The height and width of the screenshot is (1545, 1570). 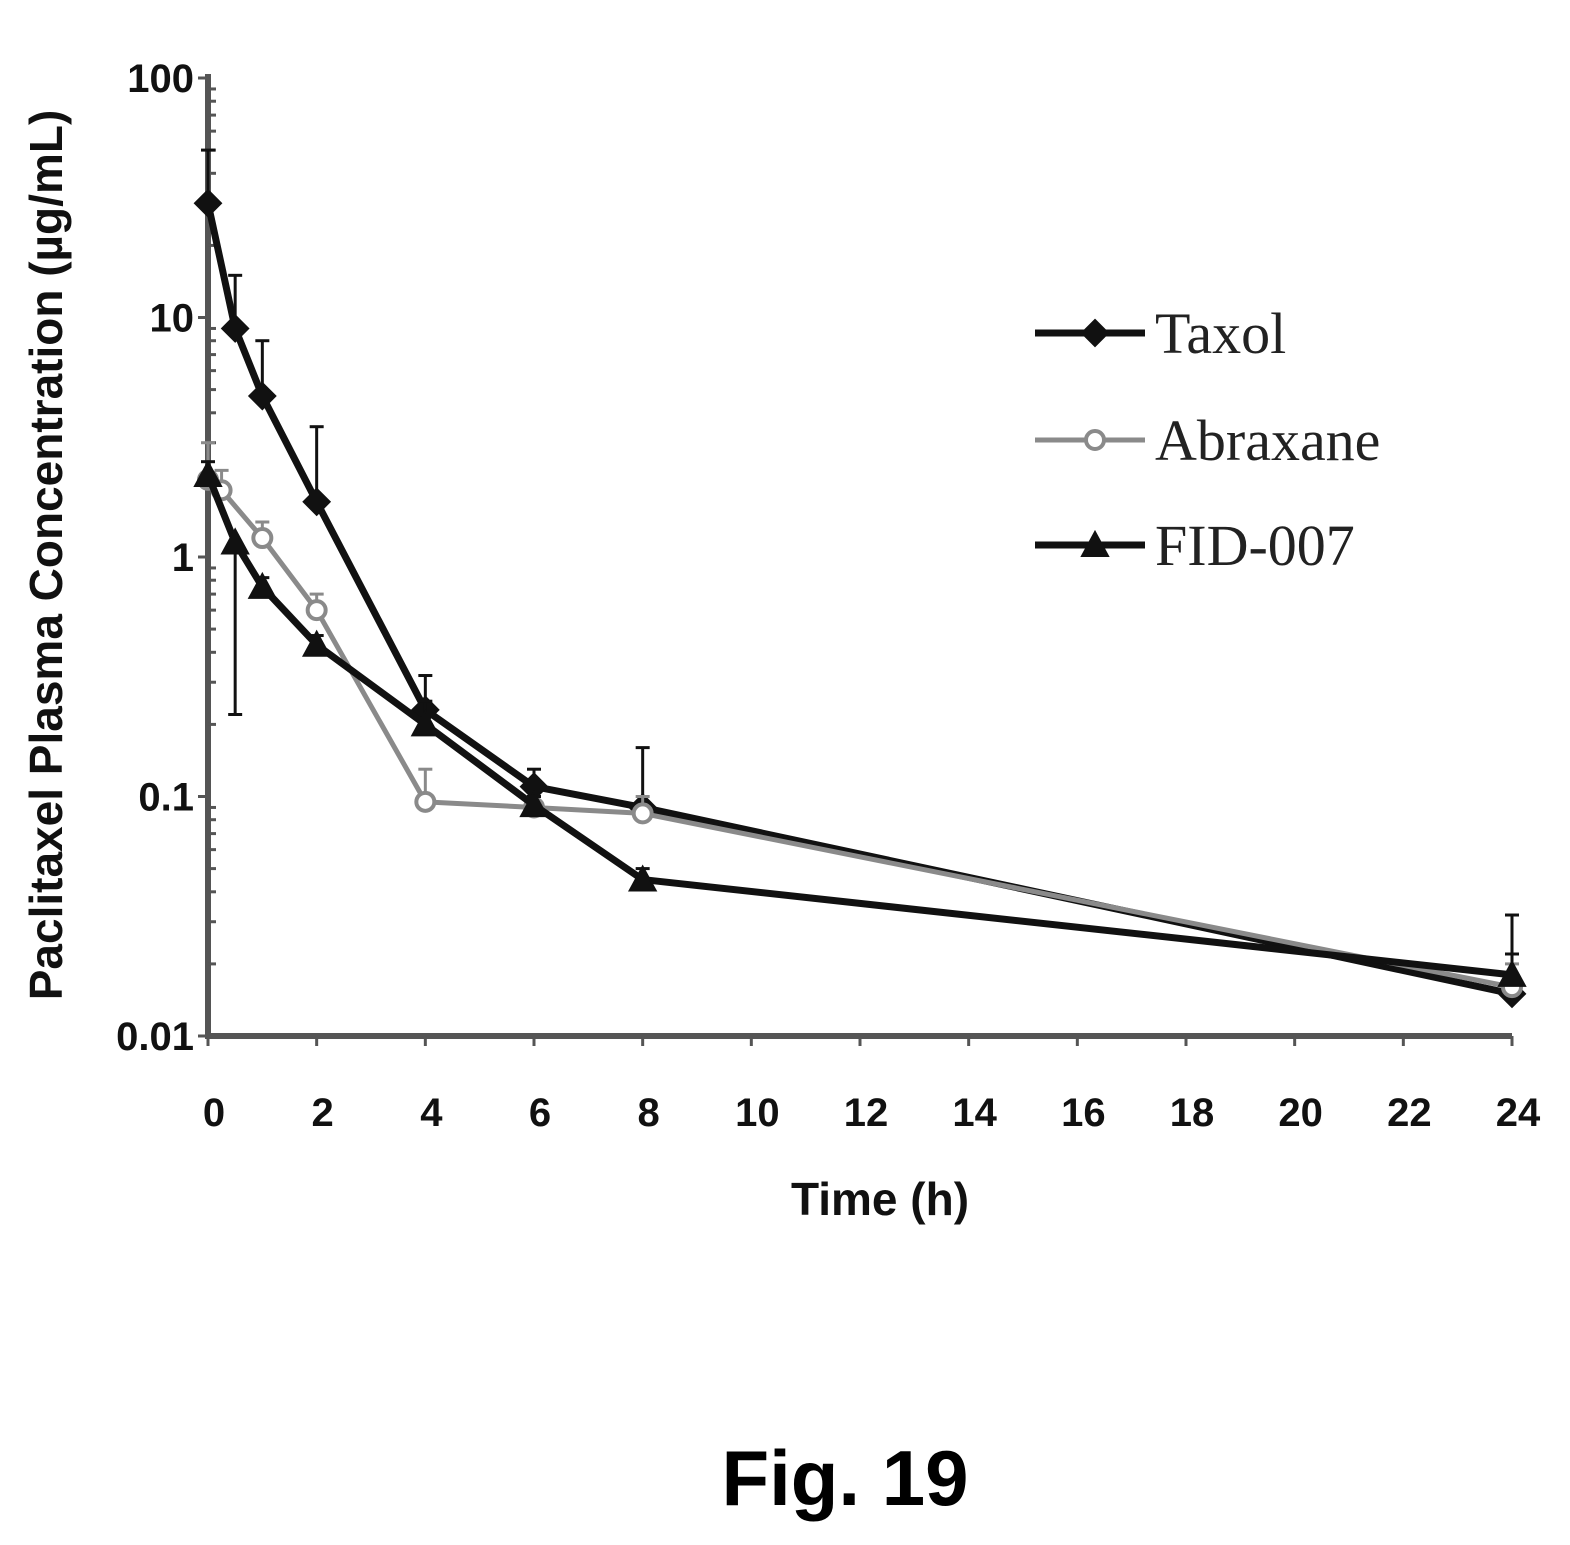 I want to click on y-tick-label: 0.01, so click(x=155, y=1037).